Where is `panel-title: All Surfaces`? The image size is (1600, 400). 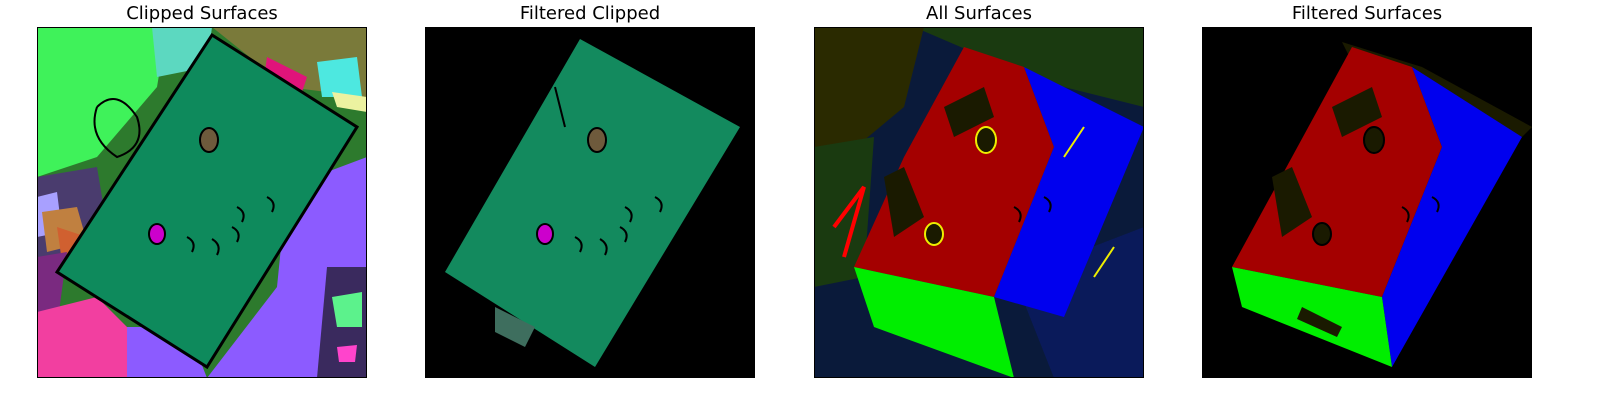 panel-title: All Surfaces is located at coordinates (979, 13).